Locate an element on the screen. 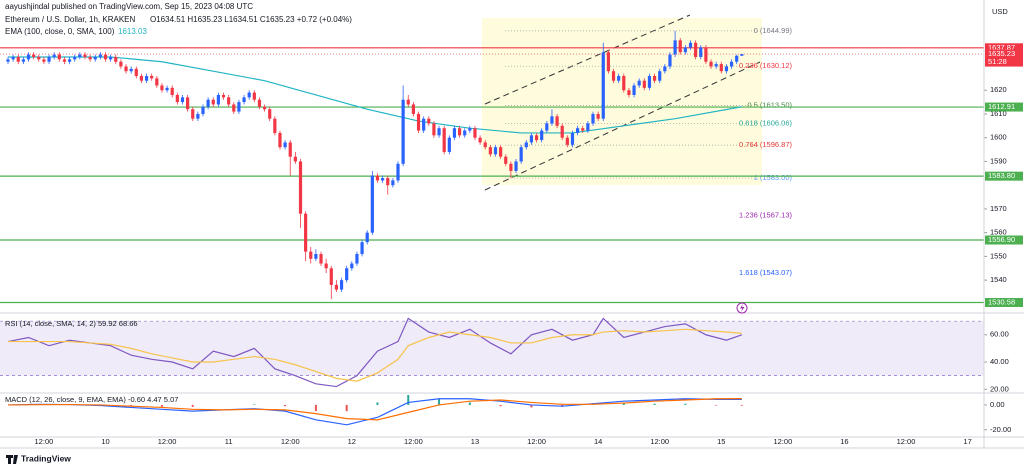  axis-label: USD is located at coordinates (1000, 11).